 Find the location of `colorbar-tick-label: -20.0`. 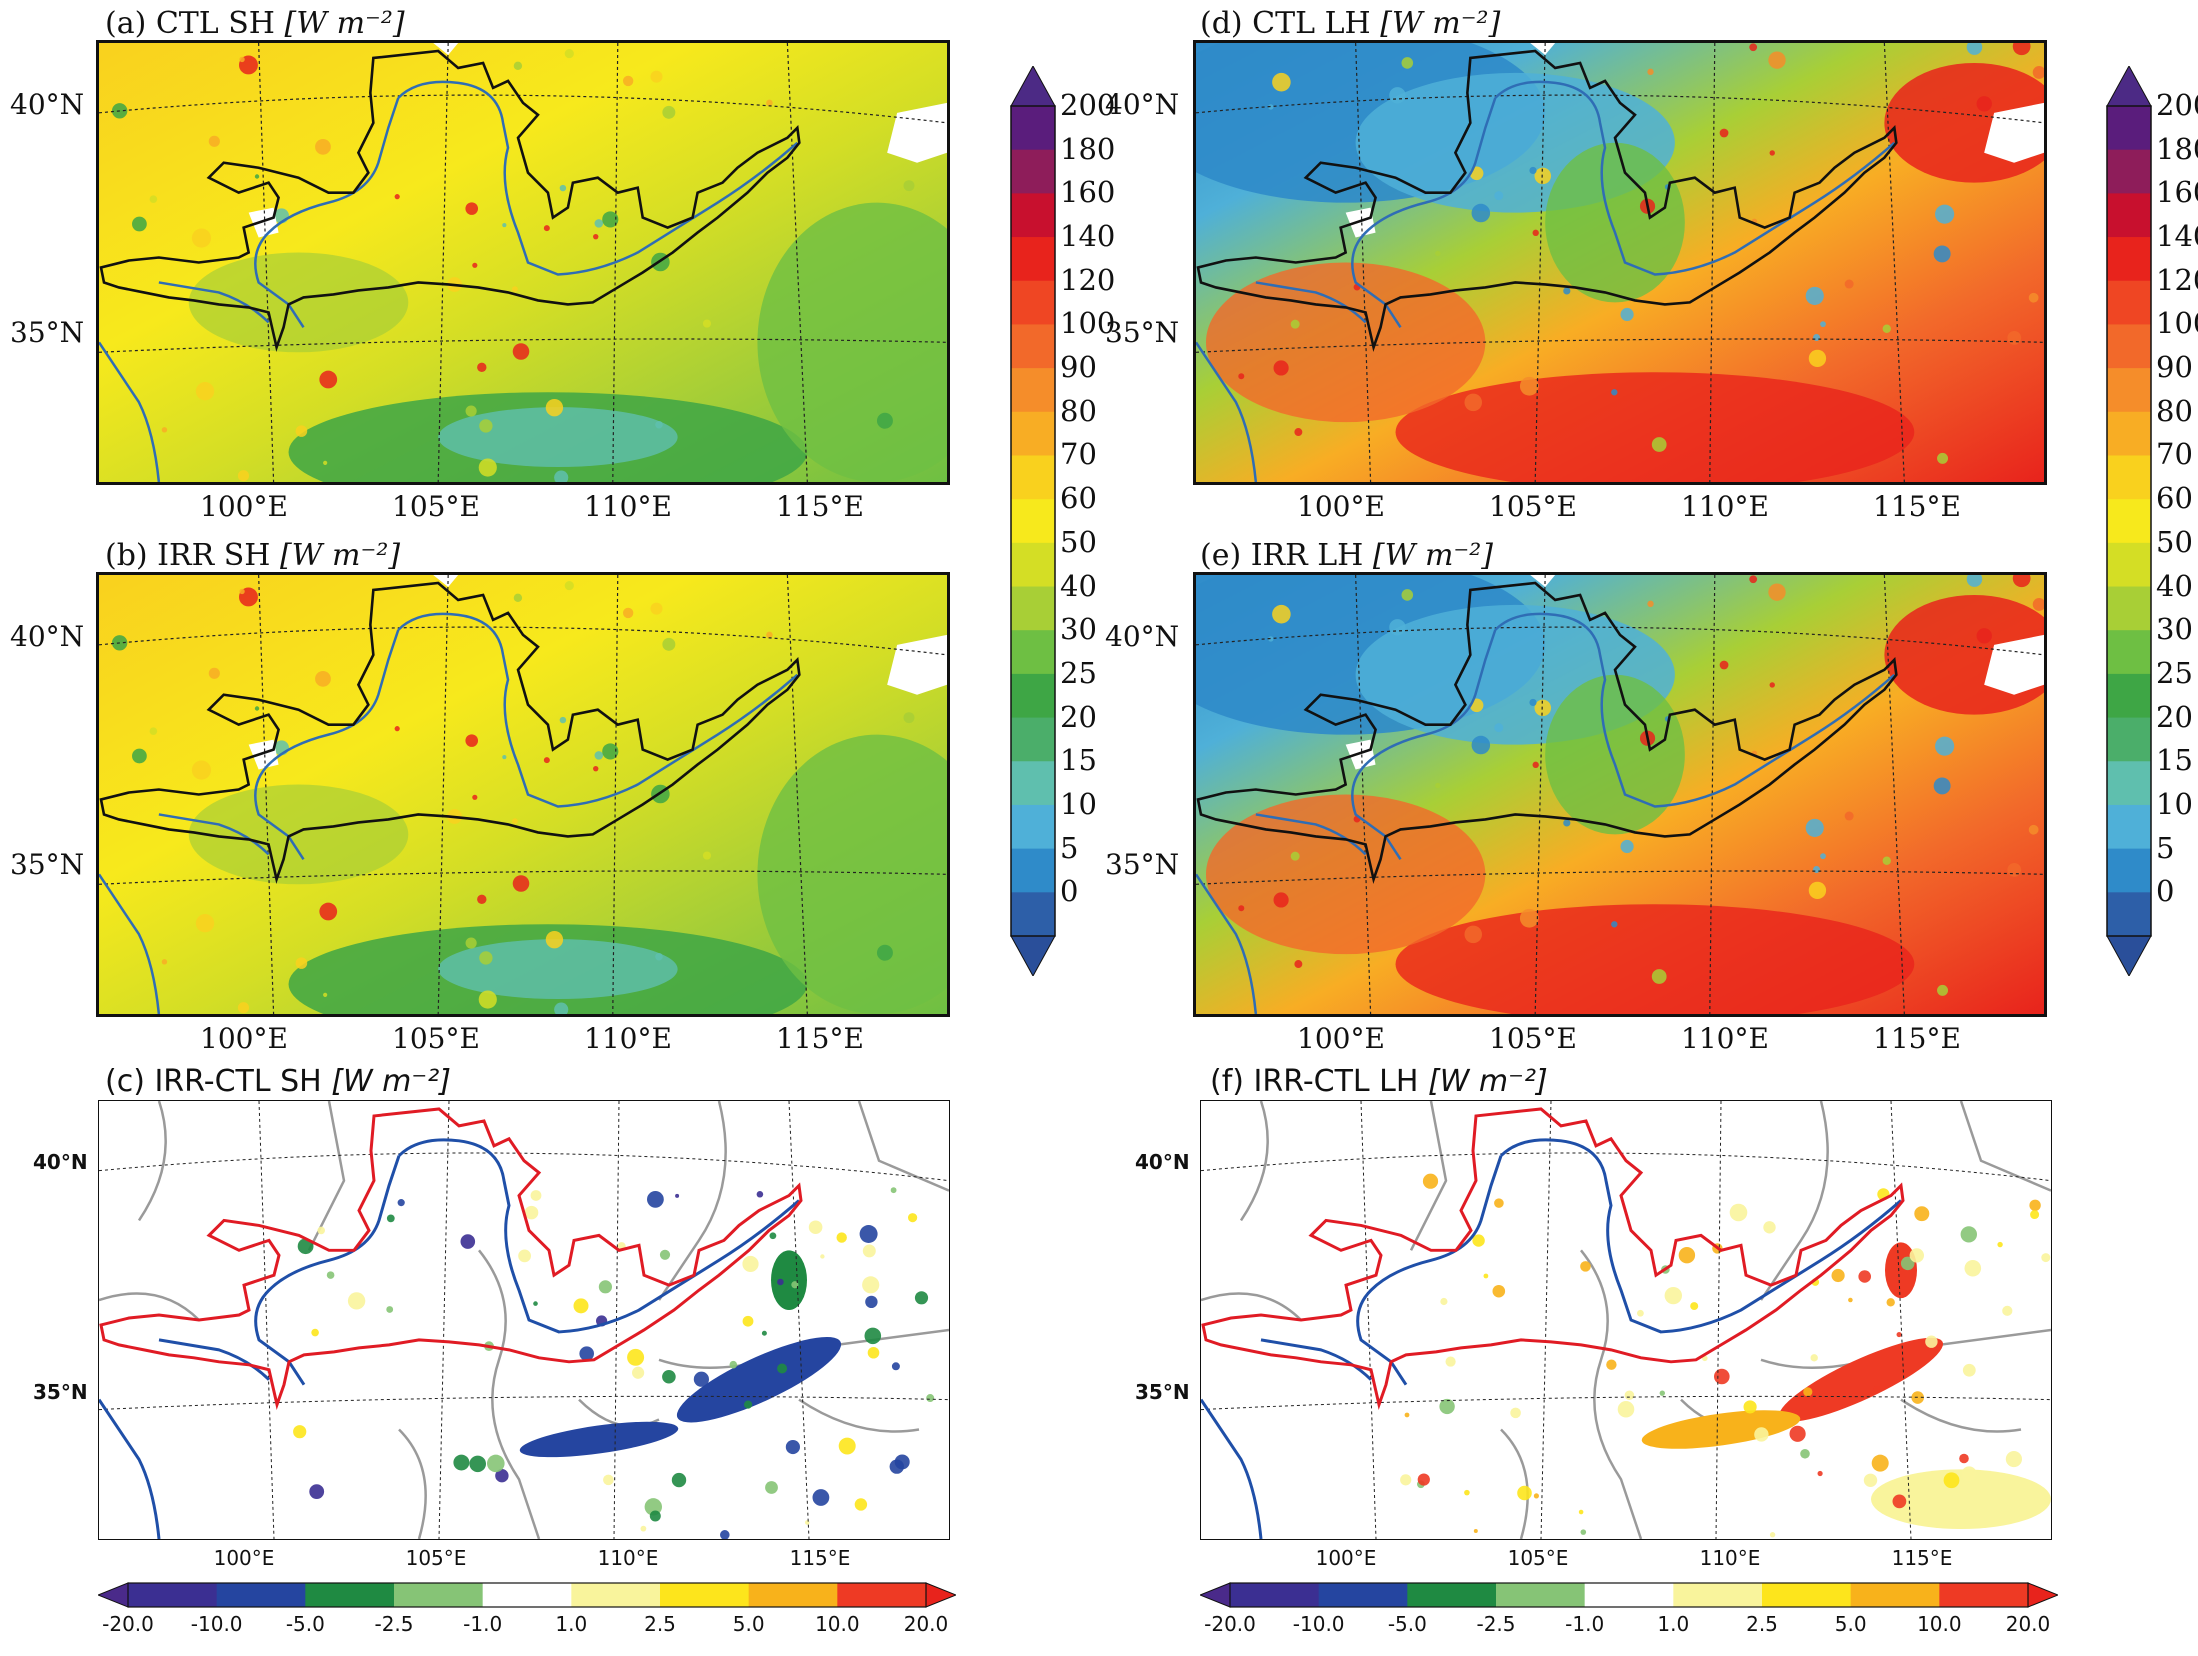

colorbar-tick-label: -20.0 is located at coordinates (128, 1624).